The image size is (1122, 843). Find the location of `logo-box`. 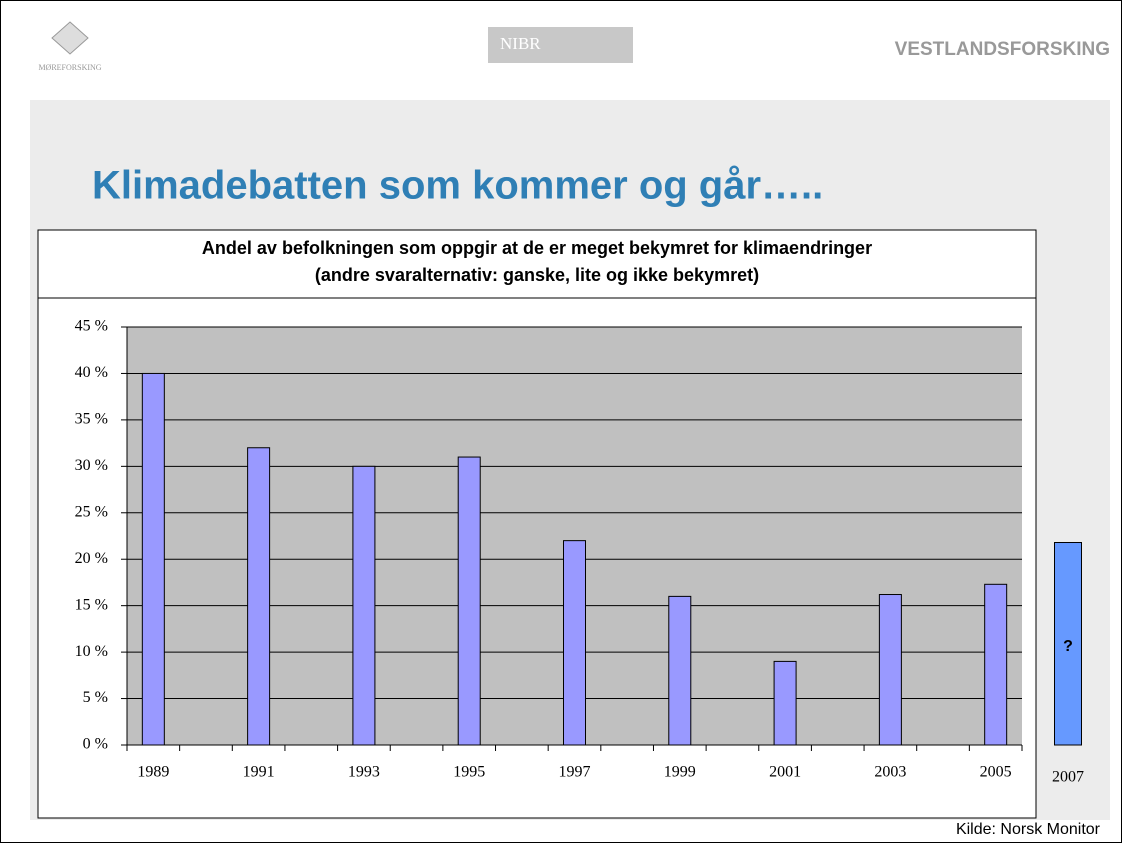

logo-box is located at coordinates (560, 45).